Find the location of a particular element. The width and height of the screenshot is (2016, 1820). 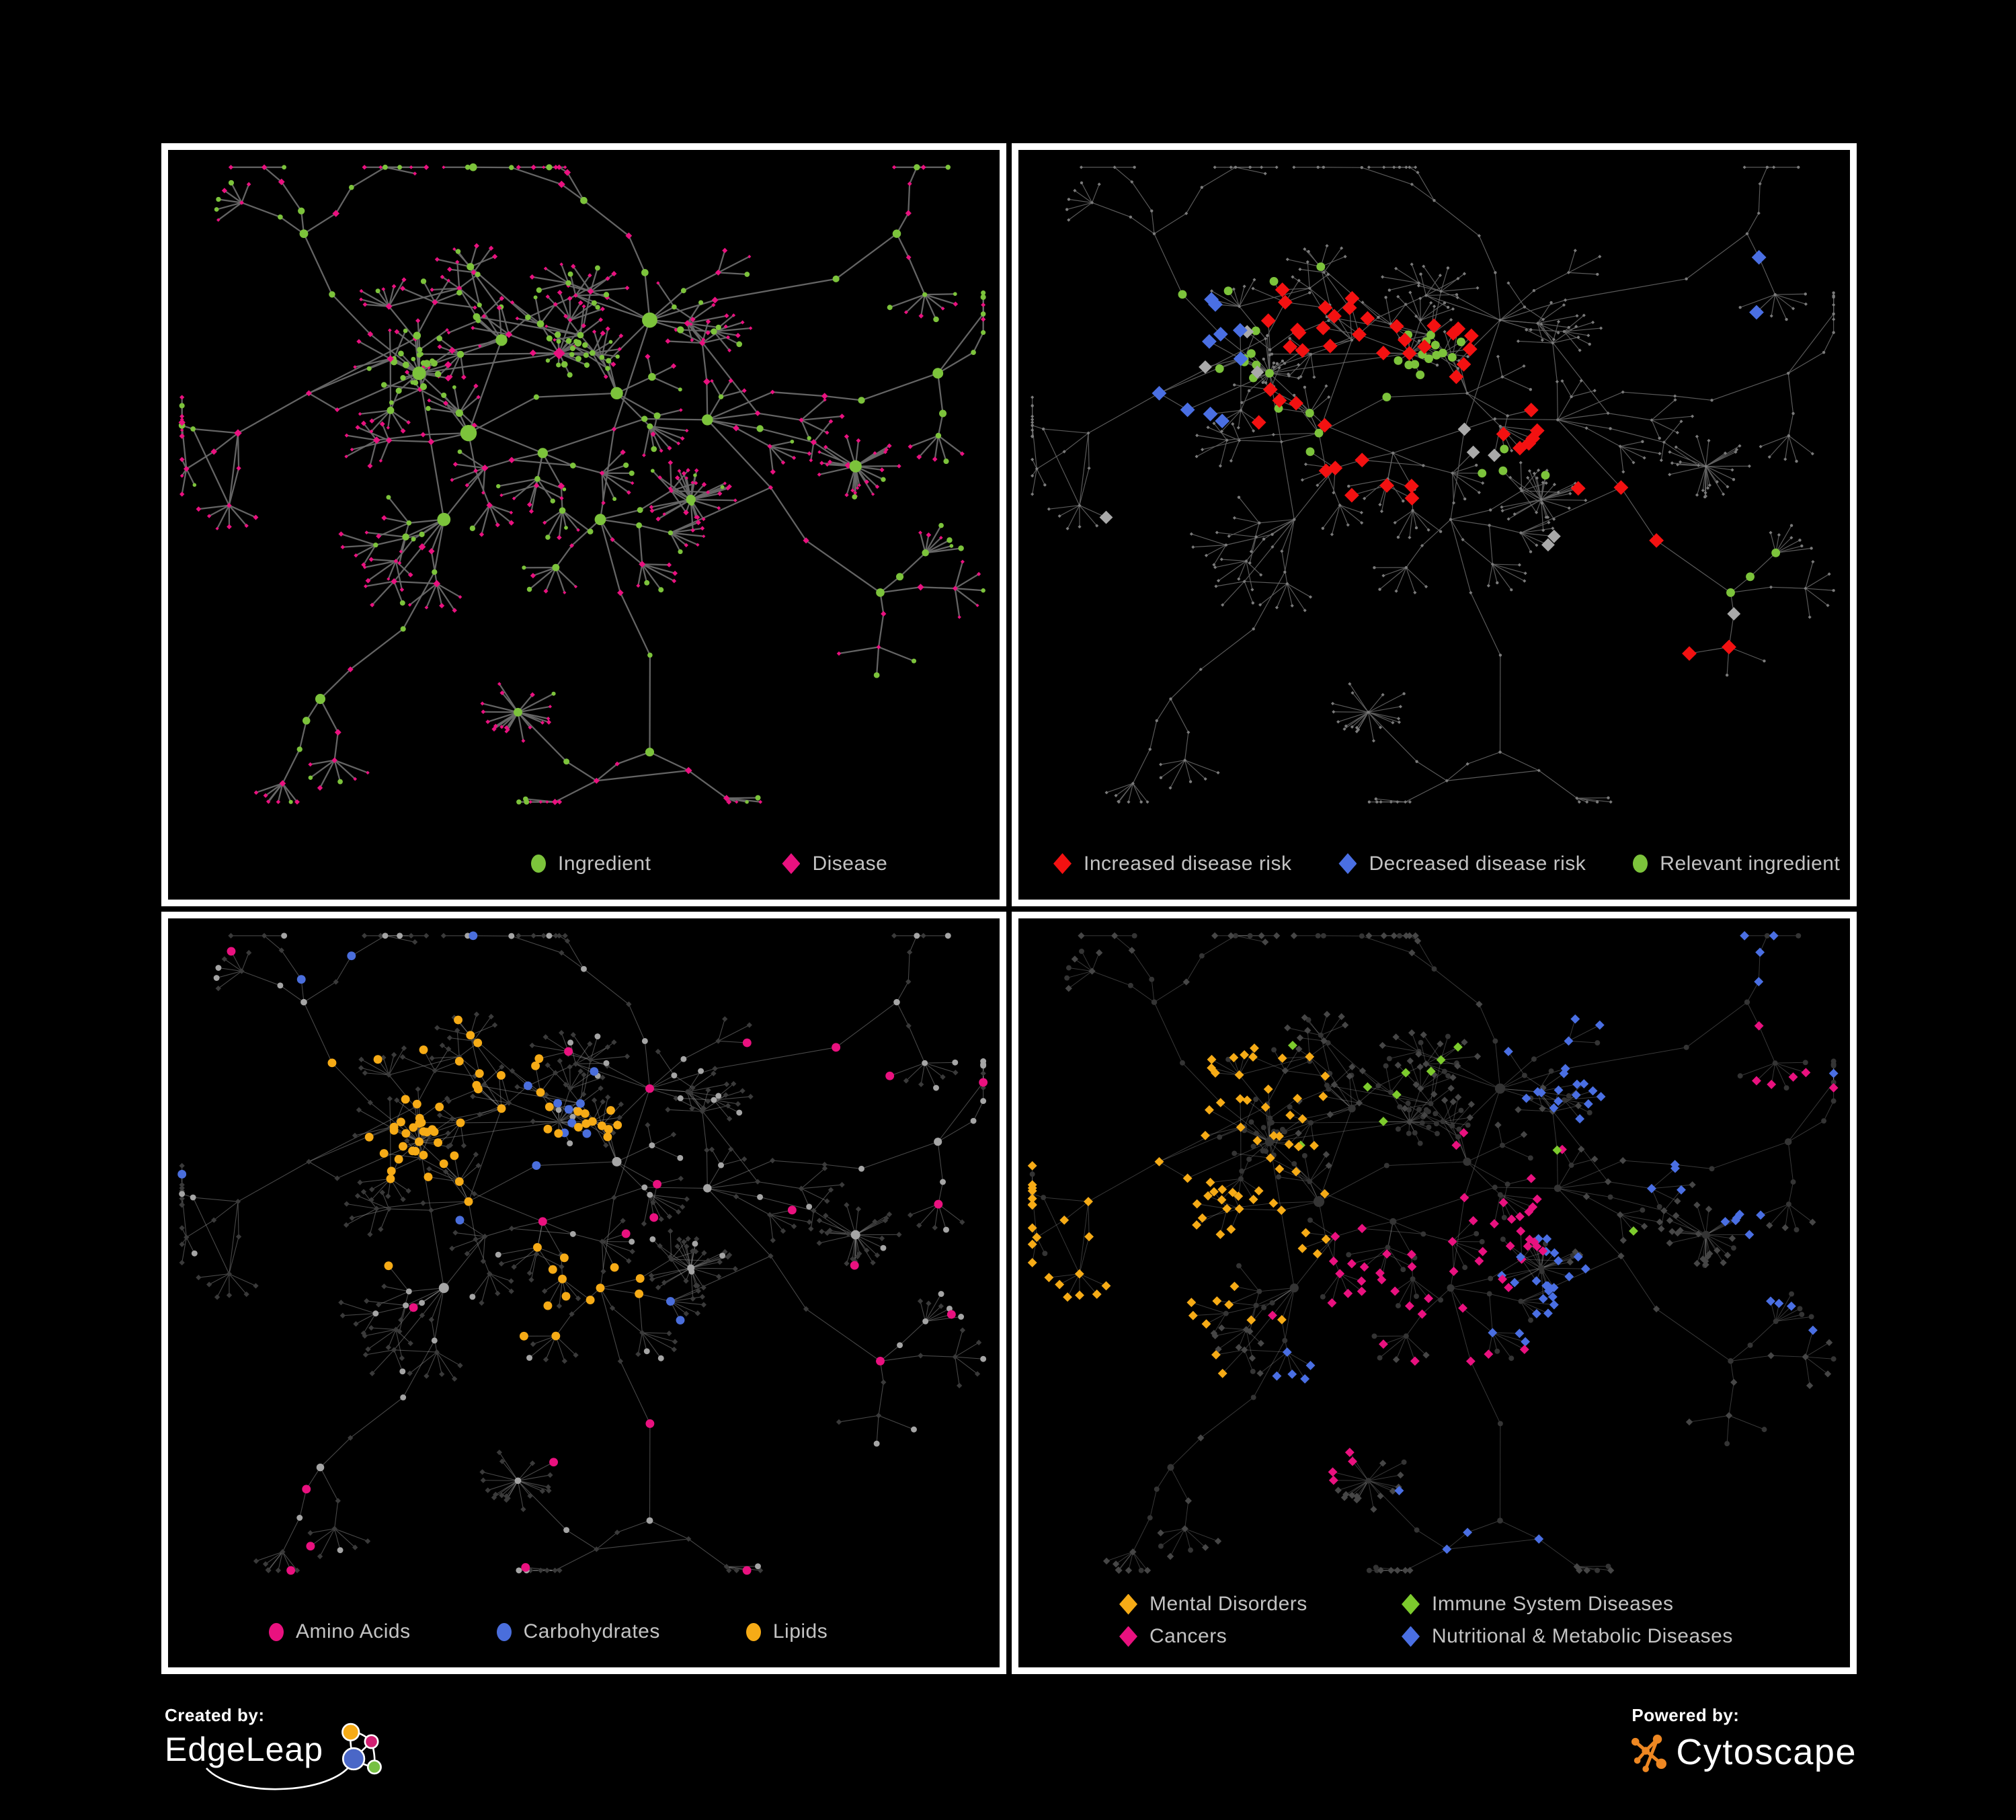

cancers-marker-icon is located at coordinates (1128, 1636).